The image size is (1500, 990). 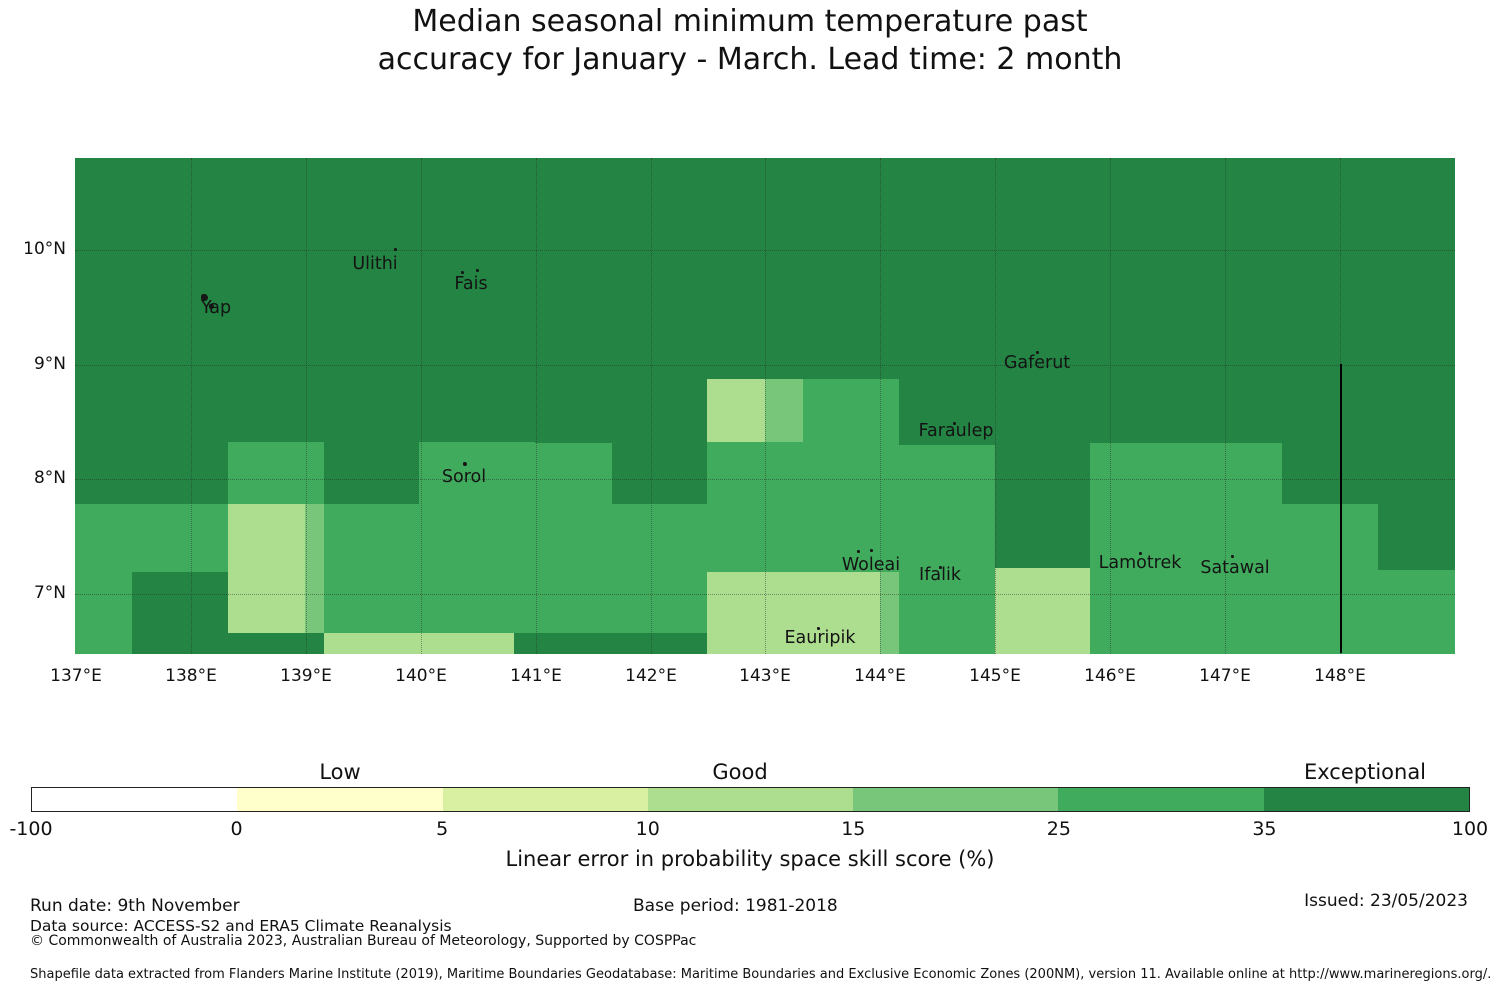 What do you see at coordinates (880, 676) in the screenshot?
I see `x-axis-tick-label: 144°E` at bounding box center [880, 676].